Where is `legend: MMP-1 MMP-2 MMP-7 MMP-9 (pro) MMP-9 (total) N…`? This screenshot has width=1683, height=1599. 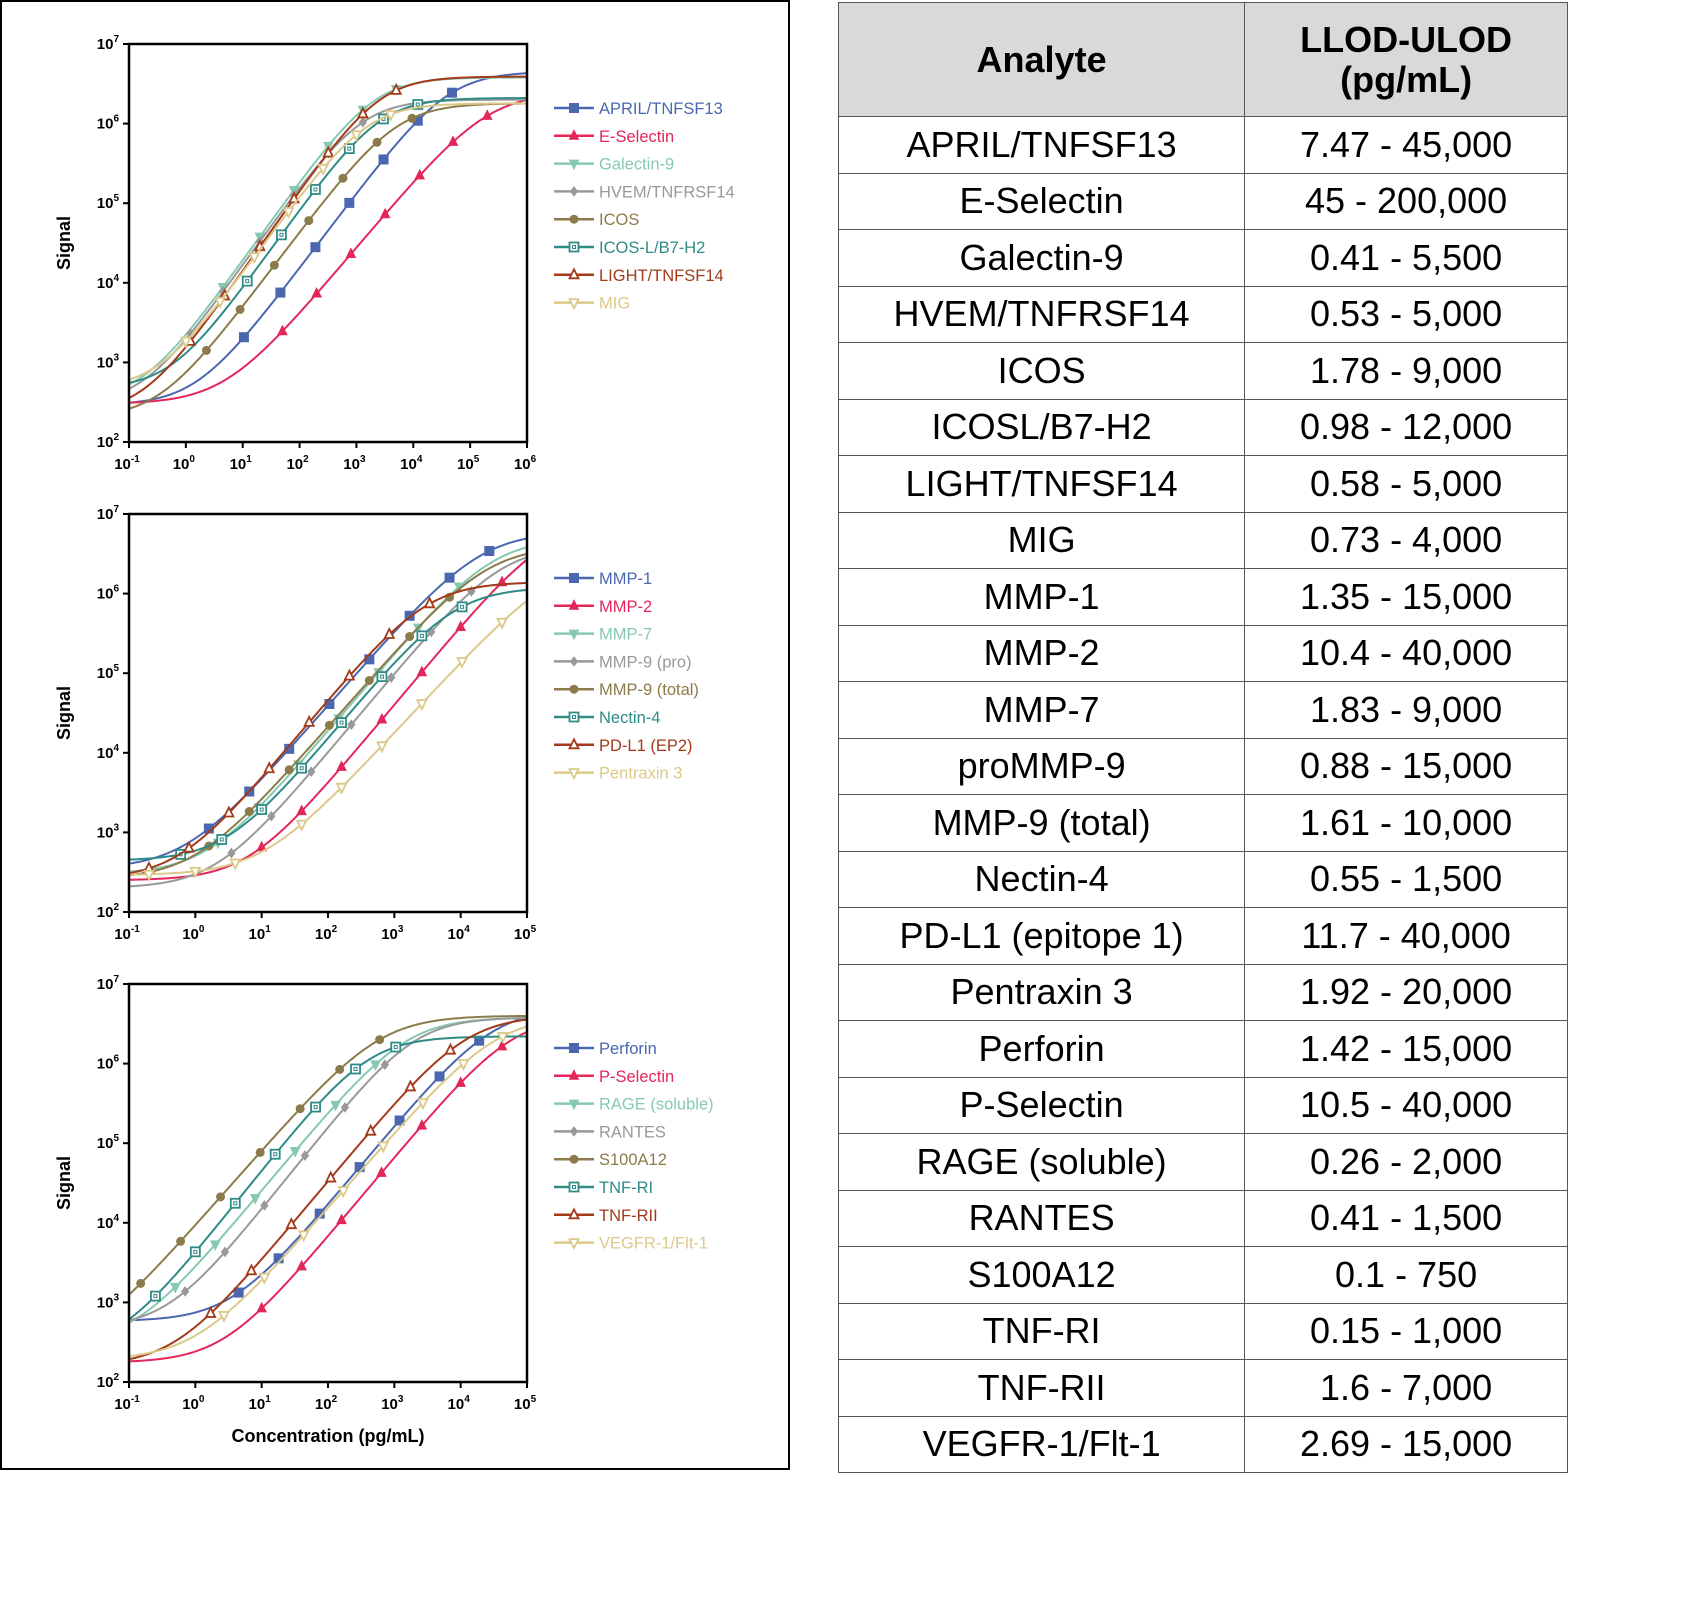
legend: MMP-1 MMP-2 MMP-7 MMP-9 (pro) MMP-9 (total) N… is located at coordinates (626, 676).